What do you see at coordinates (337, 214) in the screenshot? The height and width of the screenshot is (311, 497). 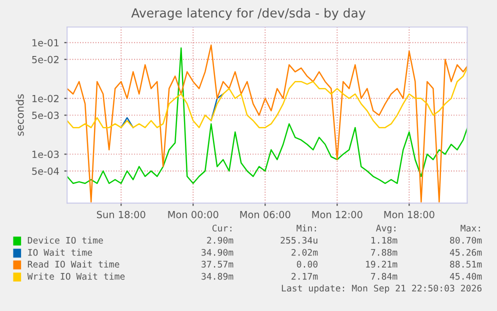 I see `x-tick-label: Mon 12:00` at bounding box center [337, 214].